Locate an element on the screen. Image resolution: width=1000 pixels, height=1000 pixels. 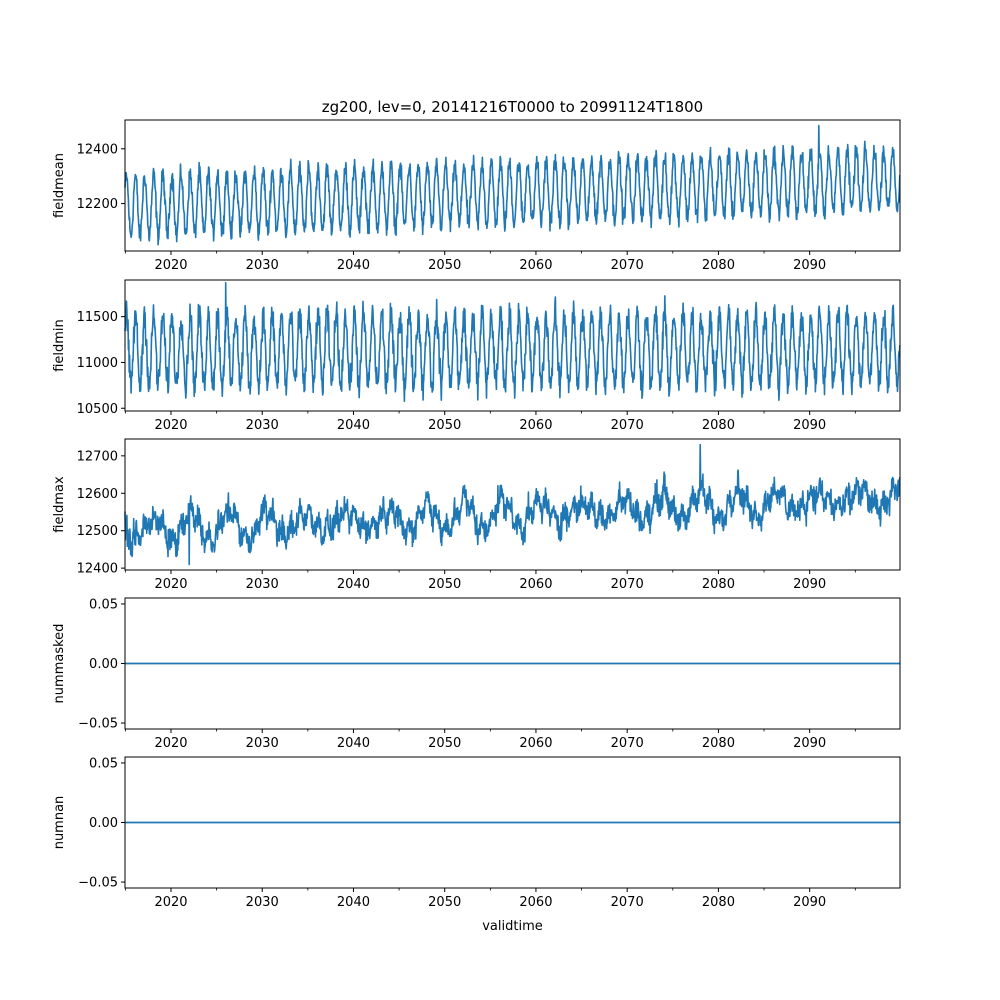
y-tick-label: 11500 is located at coordinates (97, 317).